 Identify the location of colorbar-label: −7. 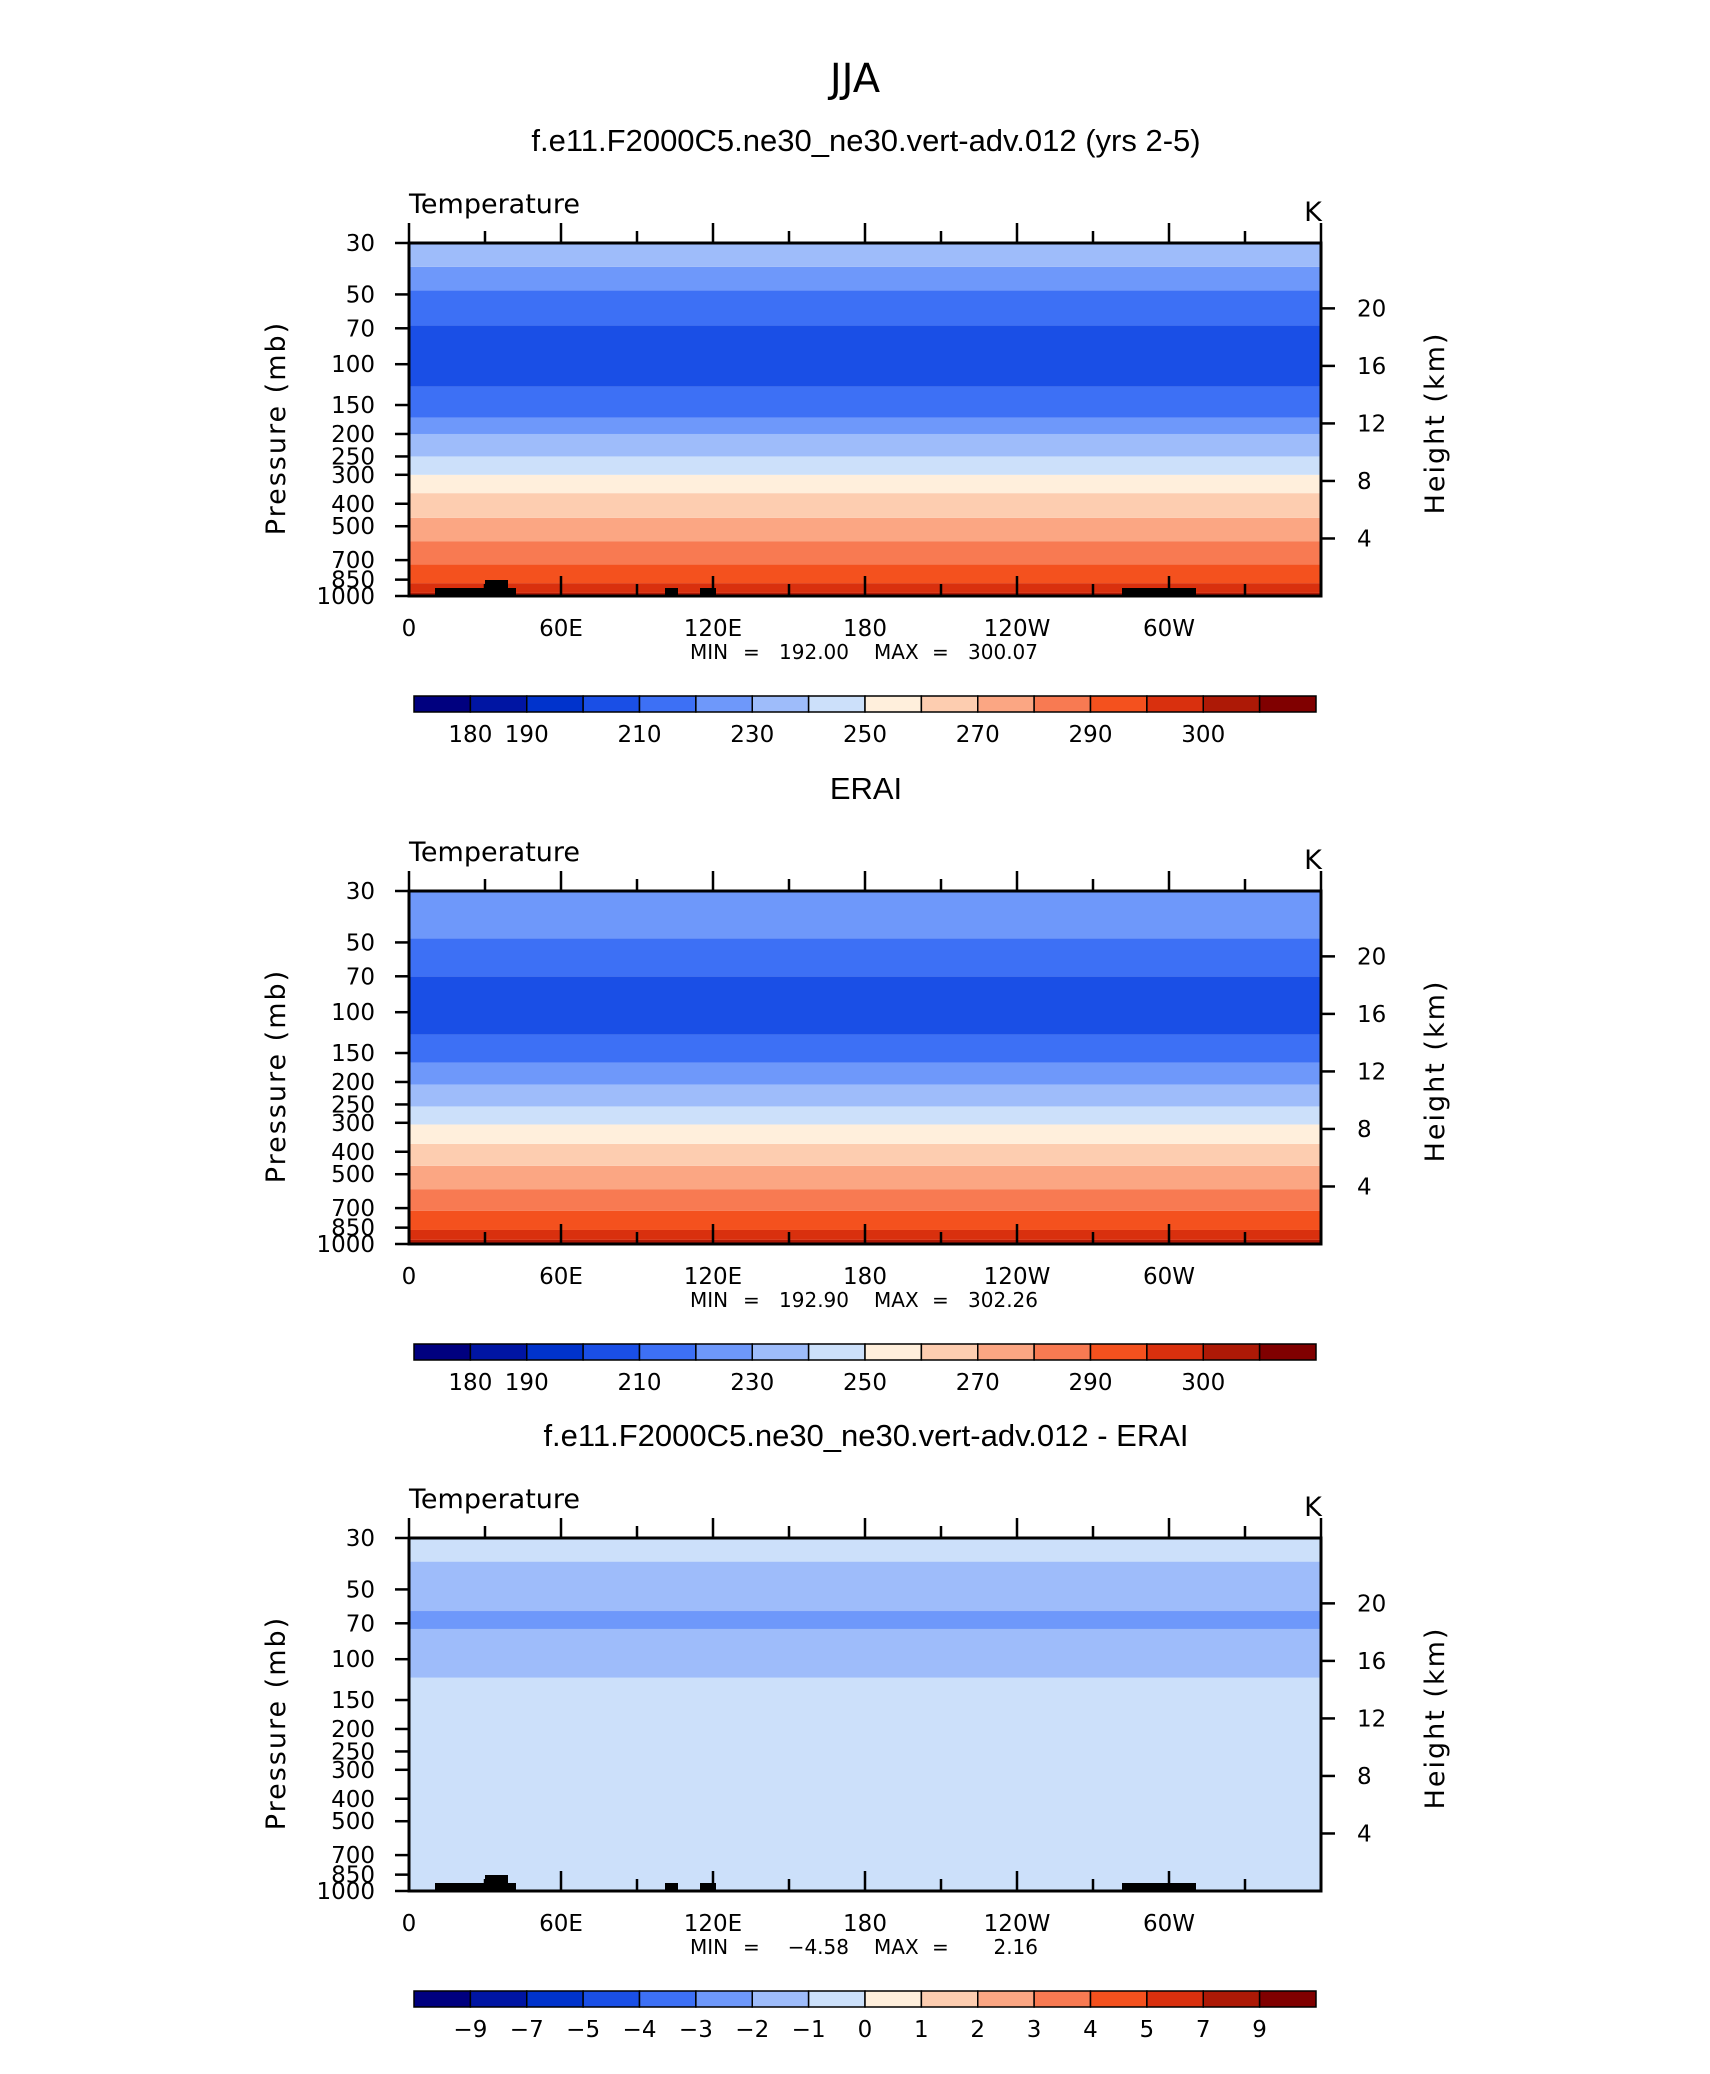
(527, 2030).